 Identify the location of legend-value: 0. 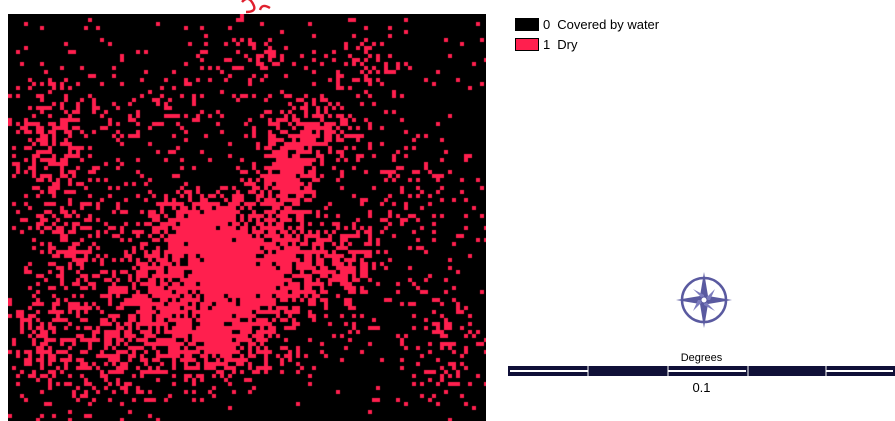
(547, 24).